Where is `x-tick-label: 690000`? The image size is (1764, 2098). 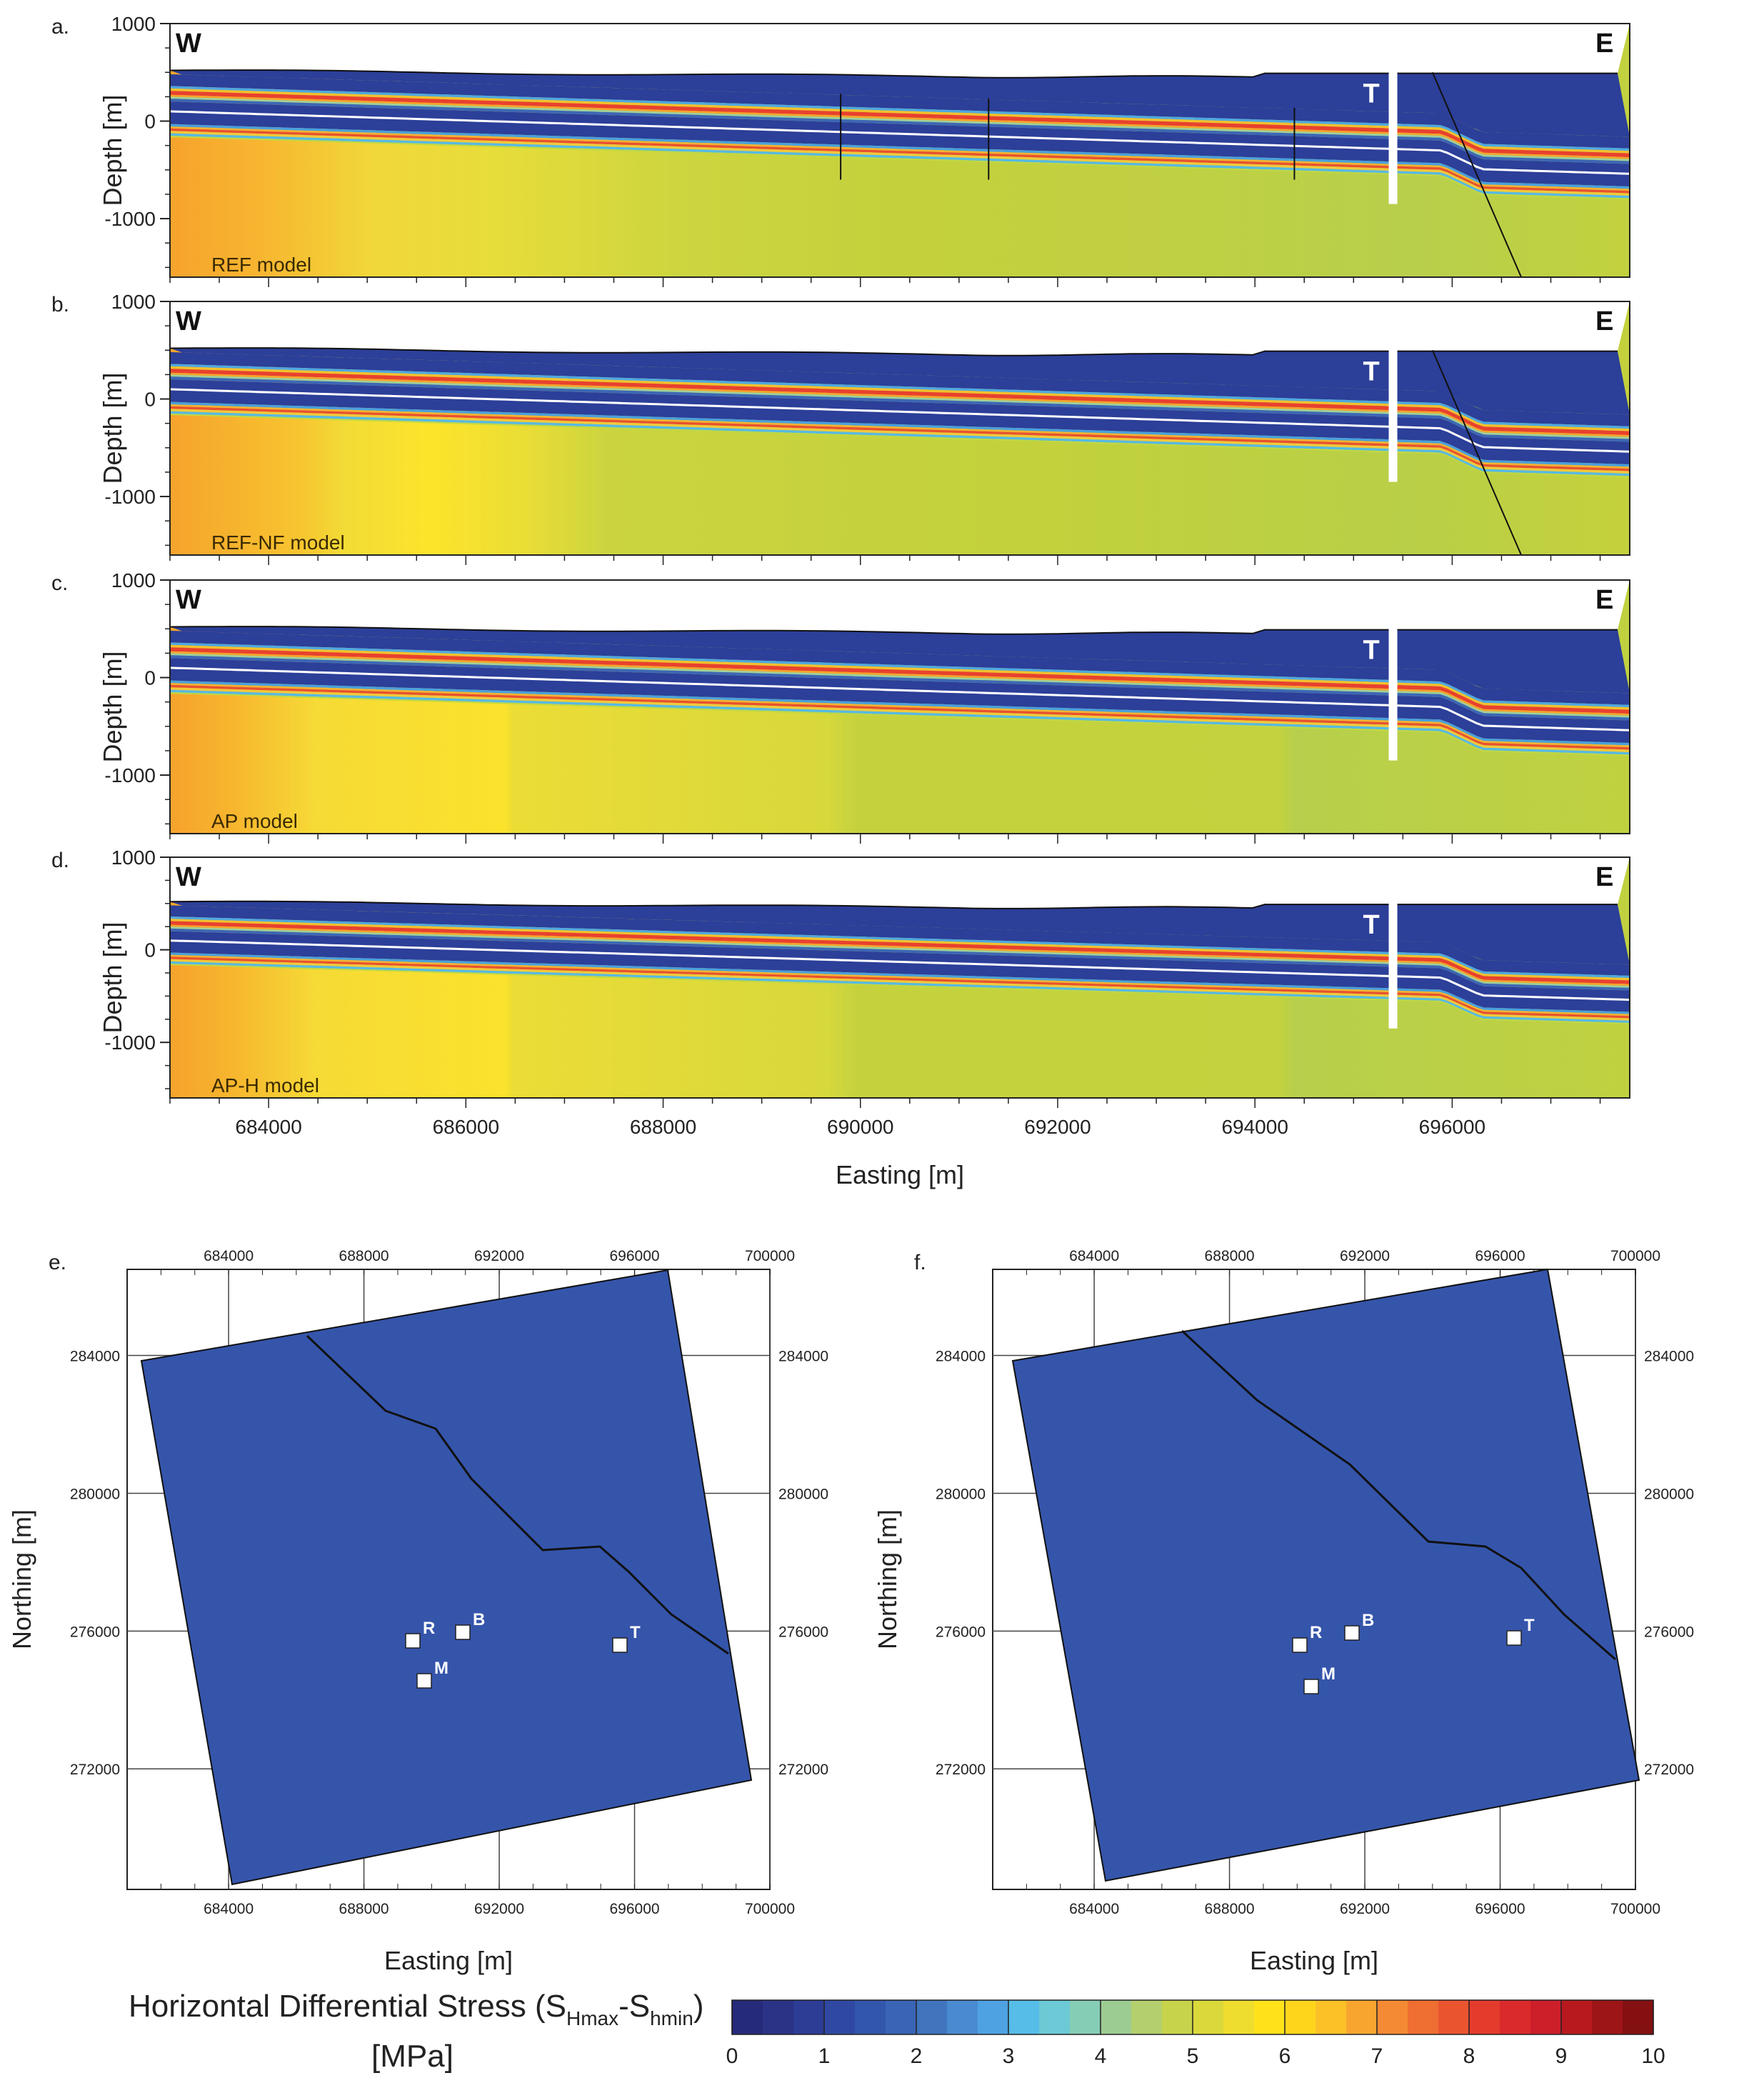
x-tick-label: 690000 is located at coordinates (860, 1127).